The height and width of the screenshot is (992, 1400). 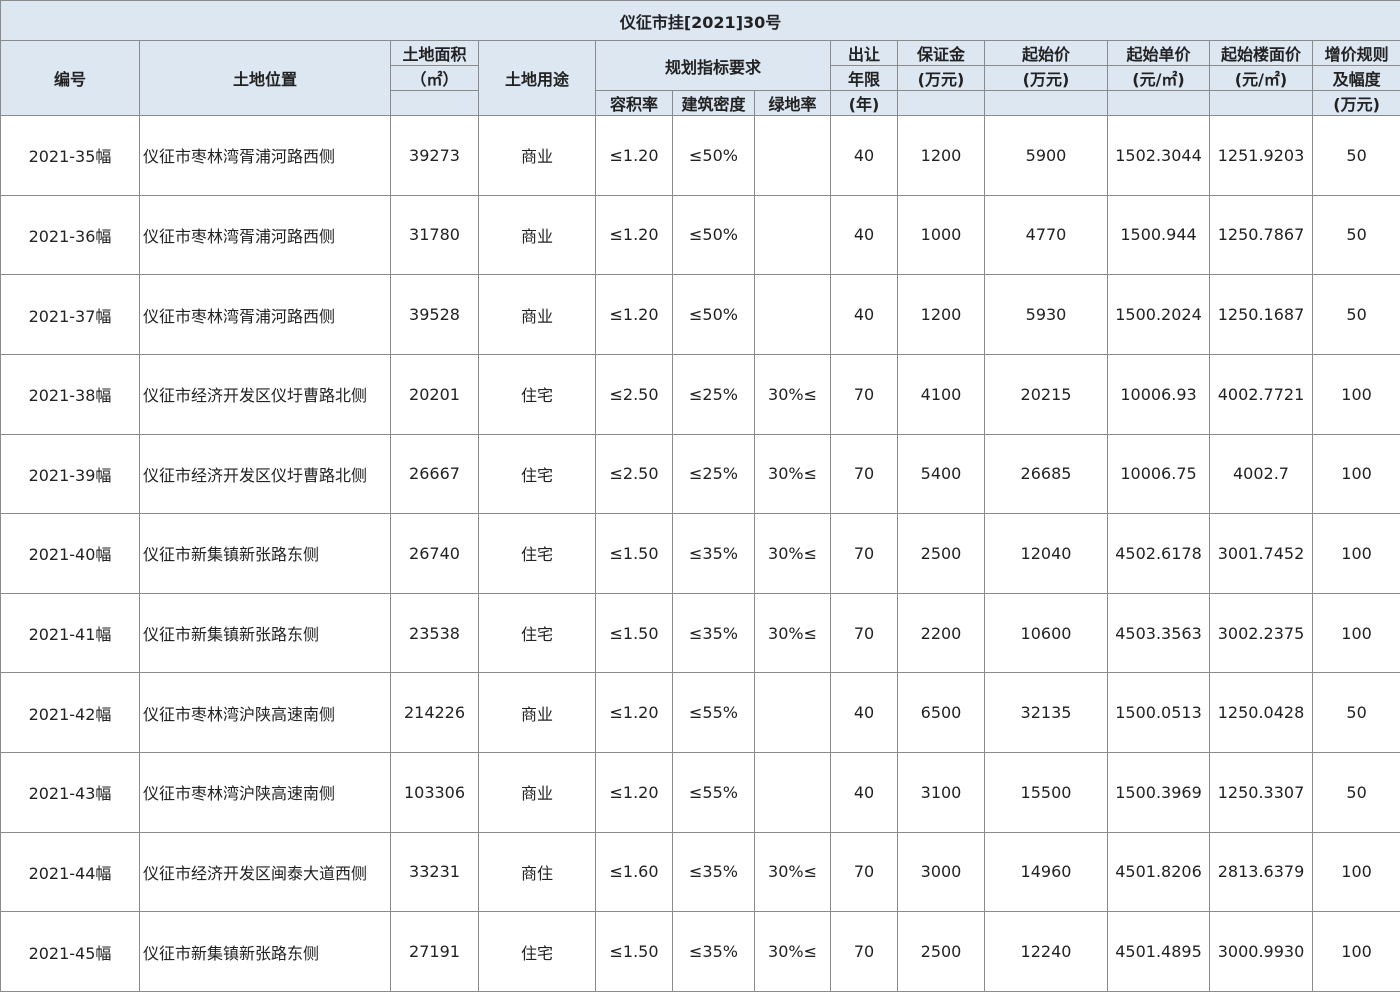 I want to click on header-cell: 起始单价, so click(x=1158, y=53).